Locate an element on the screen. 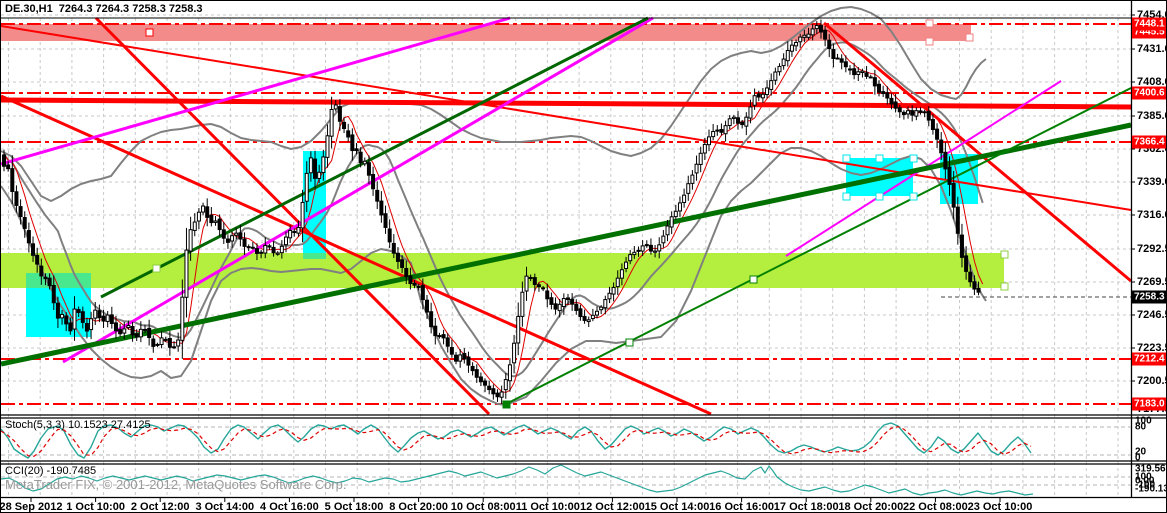  time-axis-label: 22 Oct 08:00 is located at coordinates (935, 507).